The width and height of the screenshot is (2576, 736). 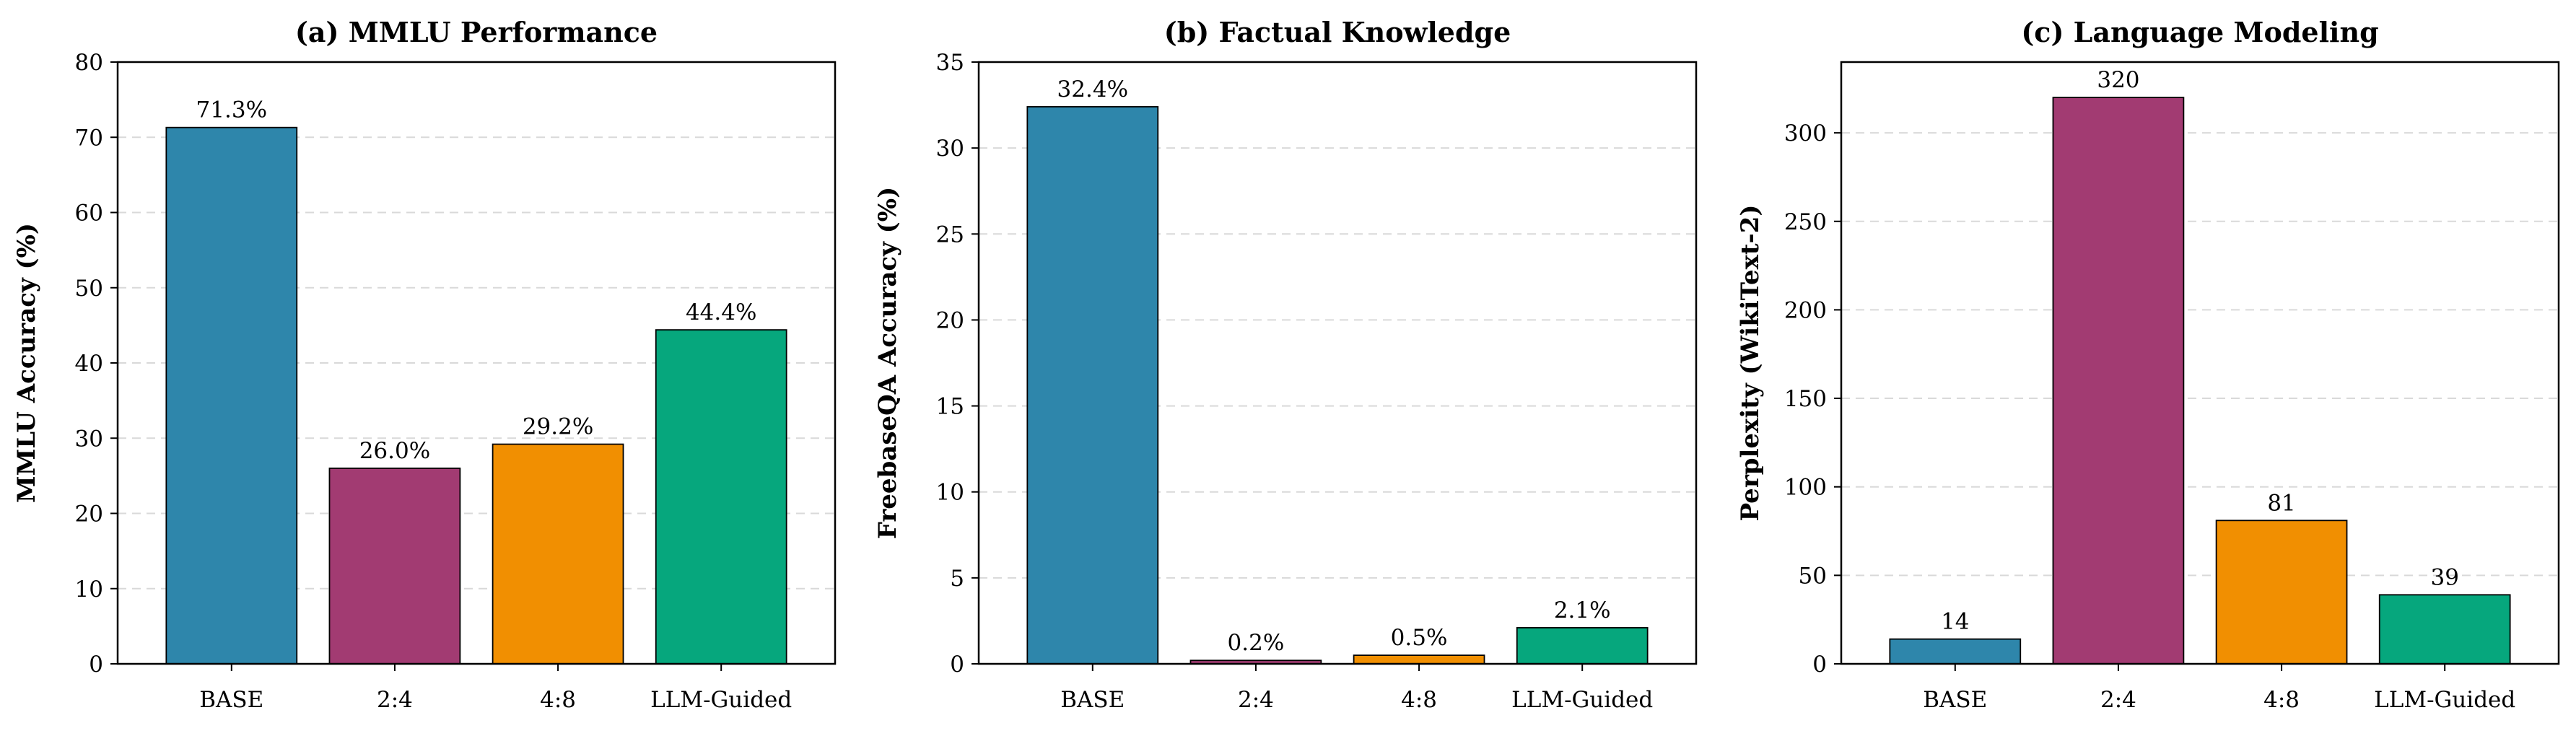 I want to click on y-tick-label: 80, so click(x=89, y=63).